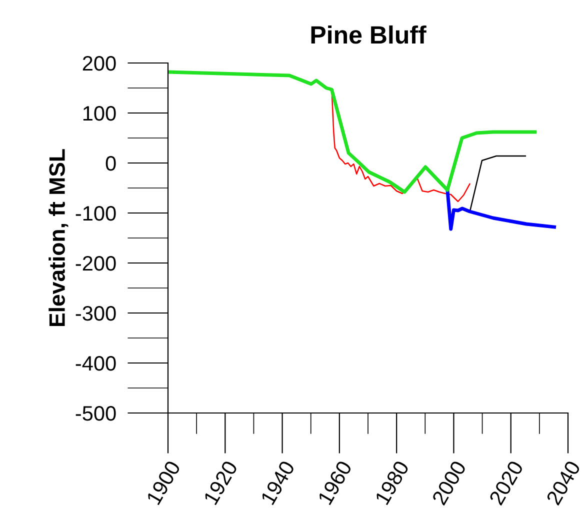 The height and width of the screenshot is (525, 588). Describe the element at coordinates (96, 363) in the screenshot. I see `y-tick-label: -400` at that location.